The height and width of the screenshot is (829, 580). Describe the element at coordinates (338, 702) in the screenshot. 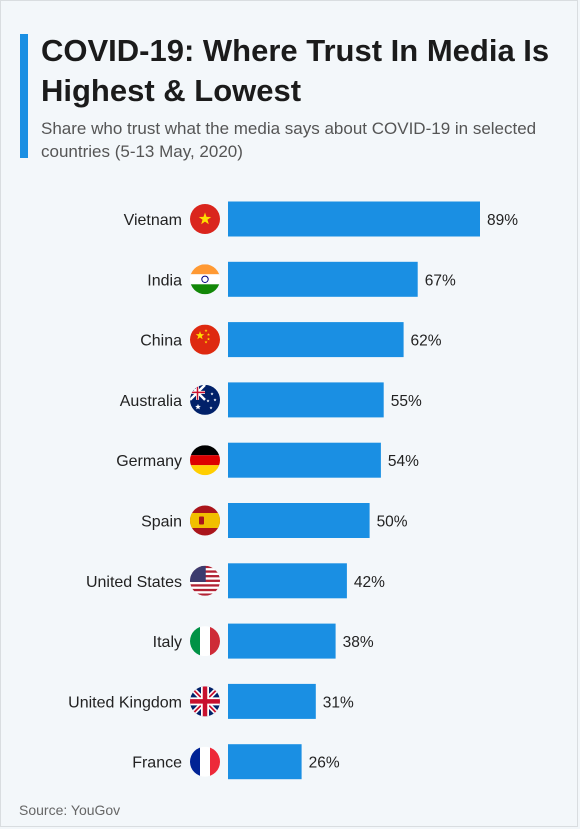

I see `value-label-united-kingdom: 31%` at that location.